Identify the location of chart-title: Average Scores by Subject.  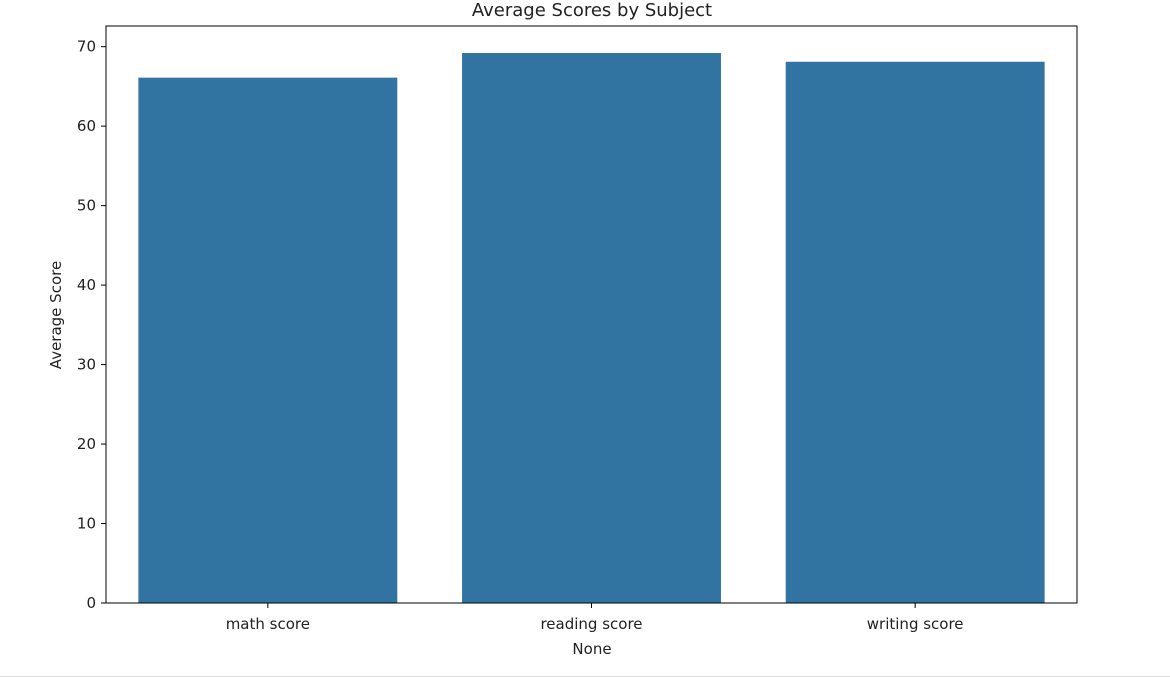
(592, 10).